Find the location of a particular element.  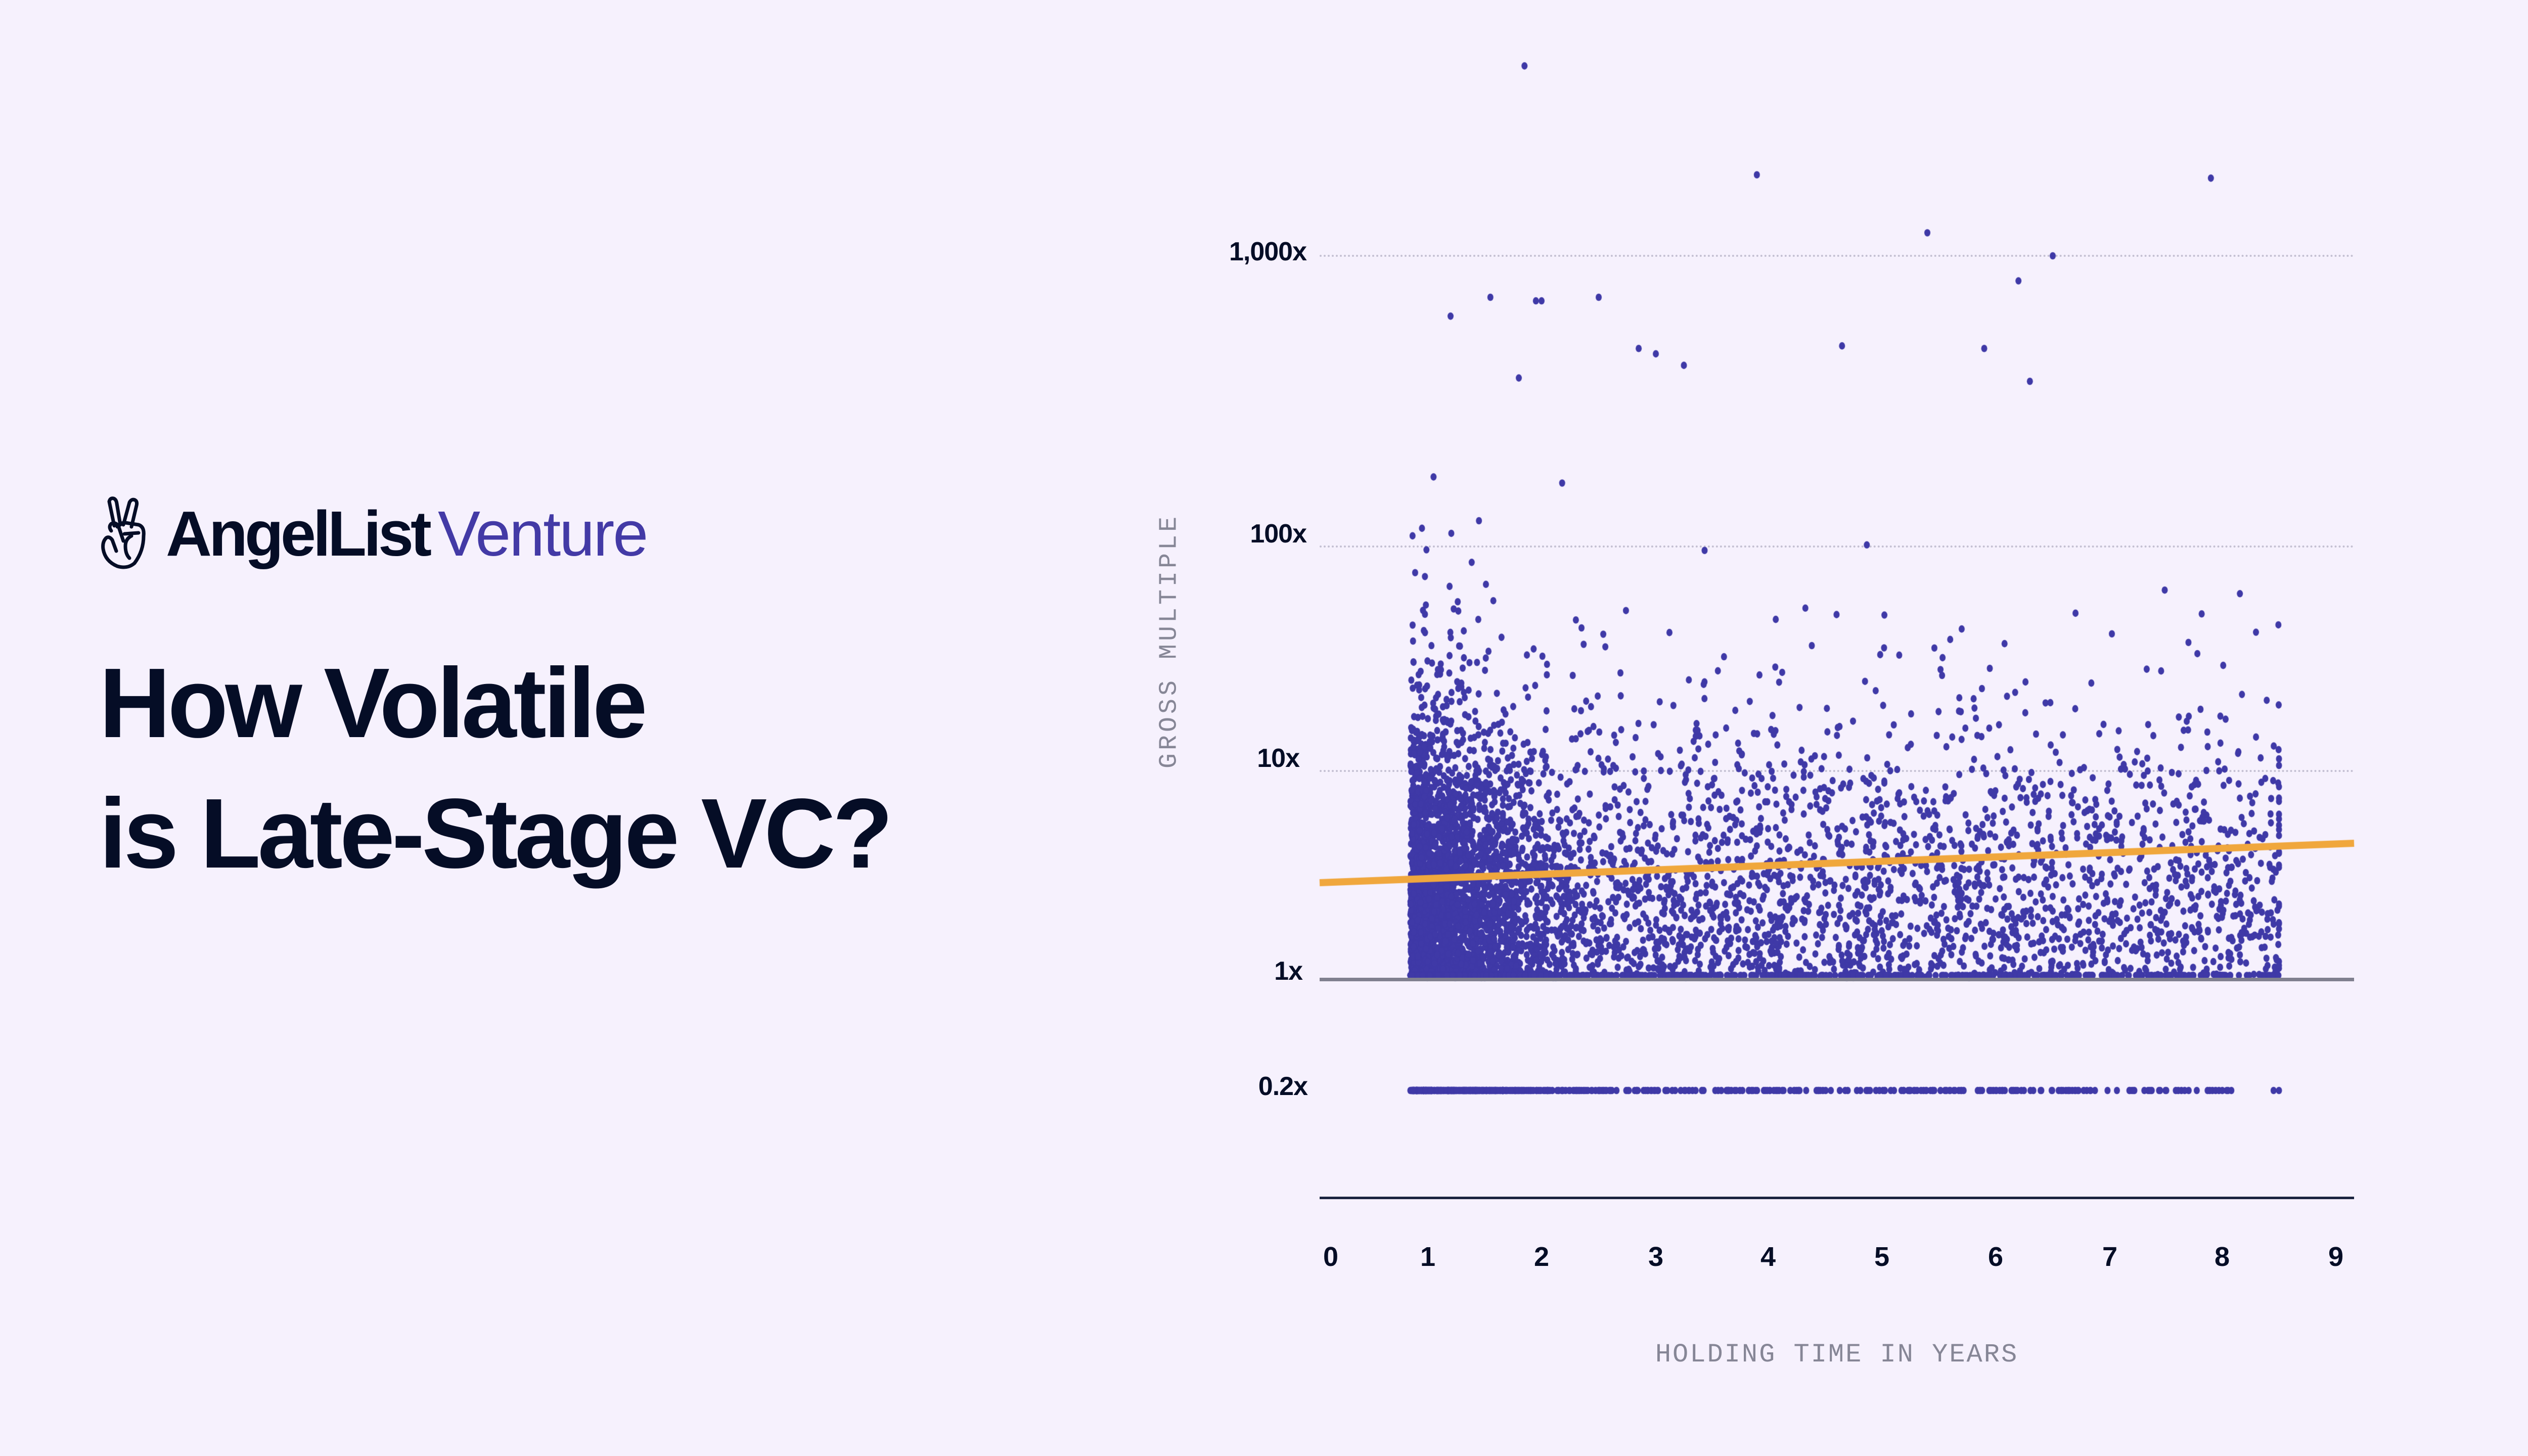

y-tick-1000x: 1,000x is located at coordinates (1268, 251).